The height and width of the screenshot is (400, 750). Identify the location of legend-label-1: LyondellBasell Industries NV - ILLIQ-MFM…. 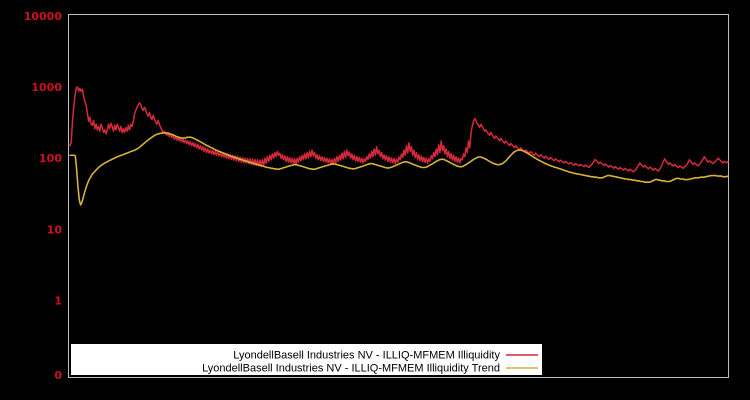
(351, 369).